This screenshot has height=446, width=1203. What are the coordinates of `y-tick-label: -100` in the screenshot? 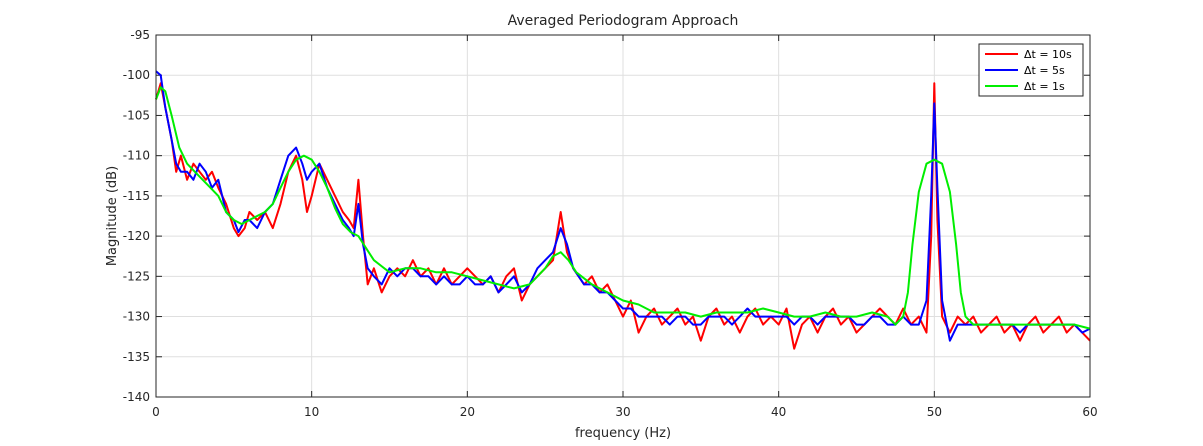 It's located at (136, 75).